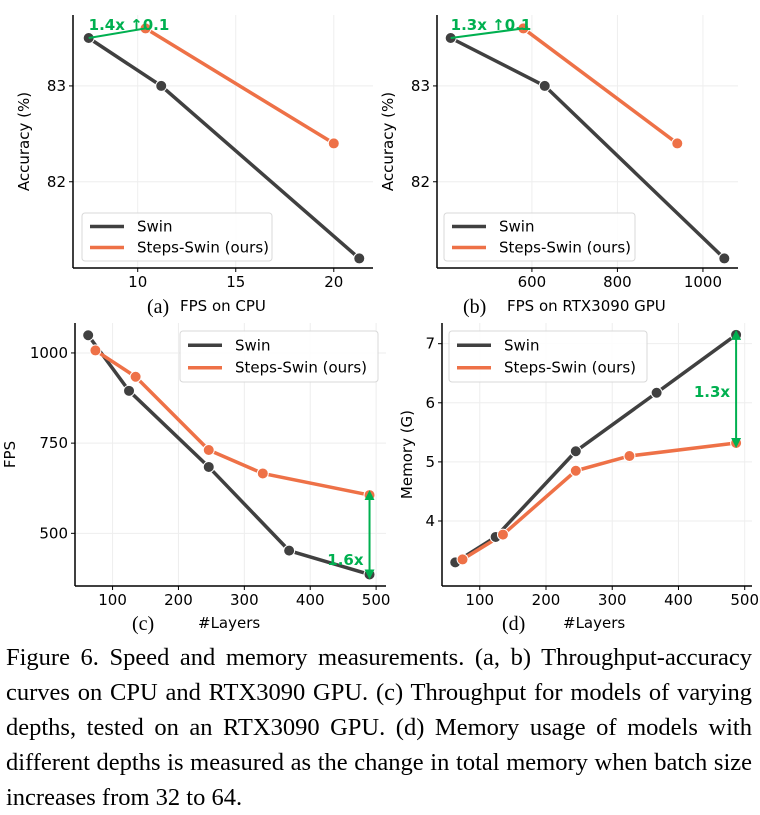 This screenshot has width=760, height=815. What do you see at coordinates (430, 462) in the screenshot?
I see `y-tick-label: 5` at bounding box center [430, 462].